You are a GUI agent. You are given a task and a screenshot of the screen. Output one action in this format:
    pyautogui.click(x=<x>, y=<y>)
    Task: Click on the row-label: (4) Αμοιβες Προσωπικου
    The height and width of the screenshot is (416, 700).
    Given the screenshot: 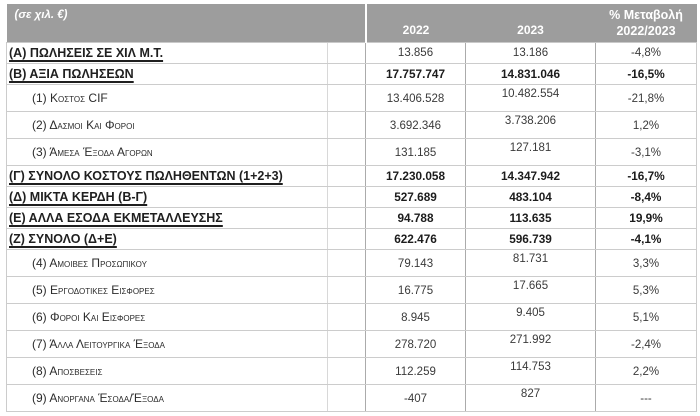 What is the action you would take?
    pyautogui.click(x=89, y=262)
    